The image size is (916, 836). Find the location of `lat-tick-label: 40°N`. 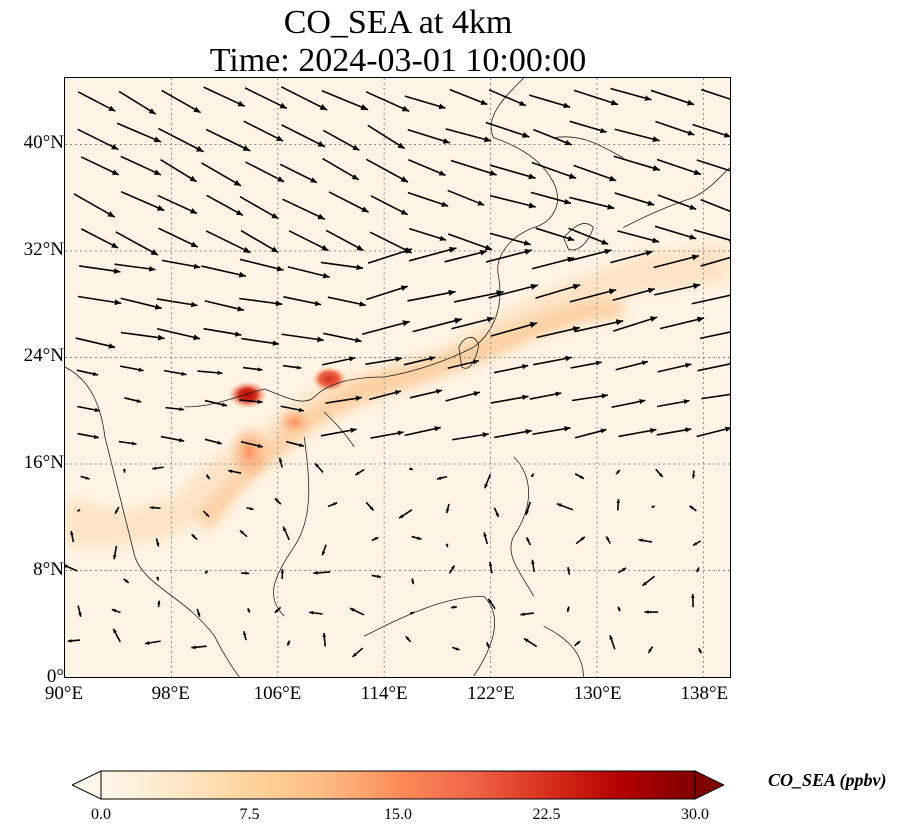

lat-tick-label: 40°N is located at coordinates (43, 142).